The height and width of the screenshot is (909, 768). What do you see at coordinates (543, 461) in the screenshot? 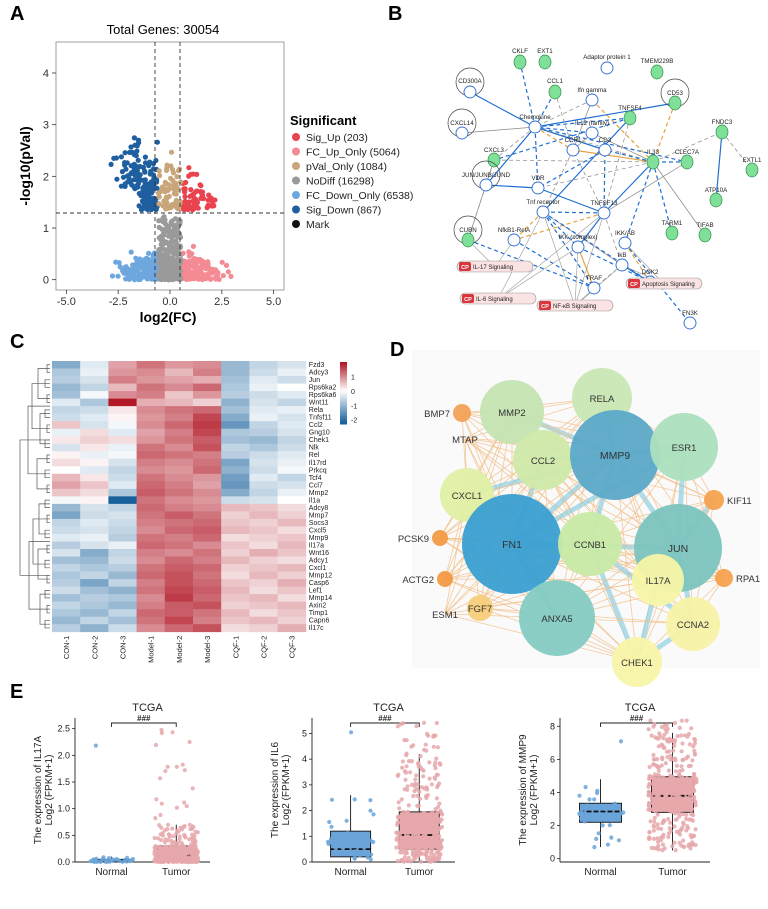
I see `ppi-node-label: CCL2` at bounding box center [543, 461].